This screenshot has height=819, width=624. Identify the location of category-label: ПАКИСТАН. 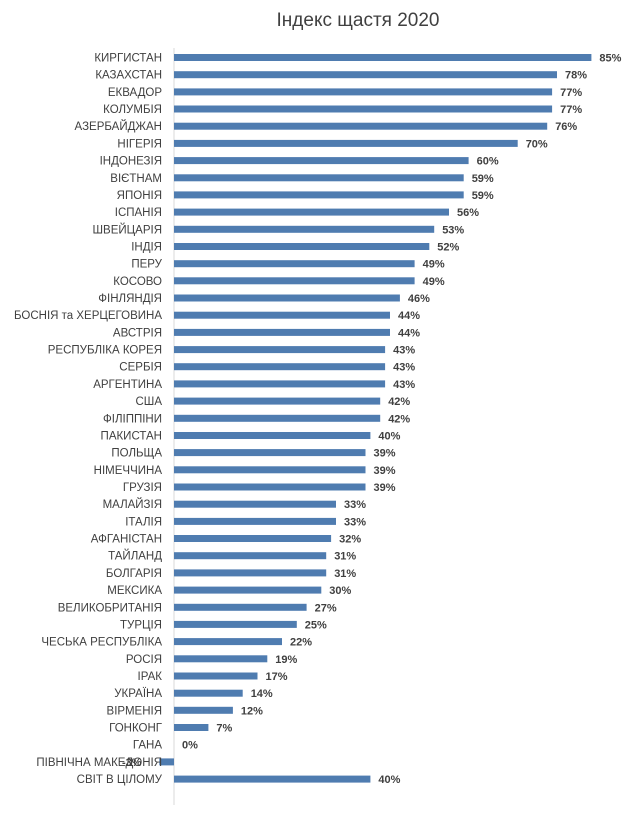
(131, 437).